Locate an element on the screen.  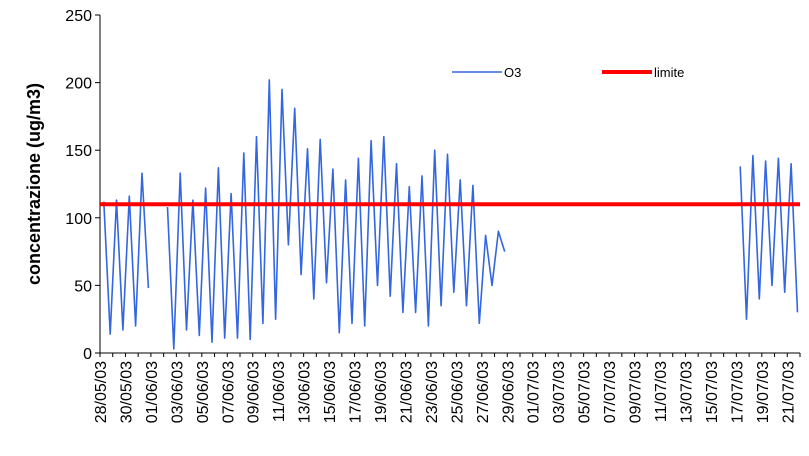
y-tick-label: 150 is located at coordinates (78, 151).